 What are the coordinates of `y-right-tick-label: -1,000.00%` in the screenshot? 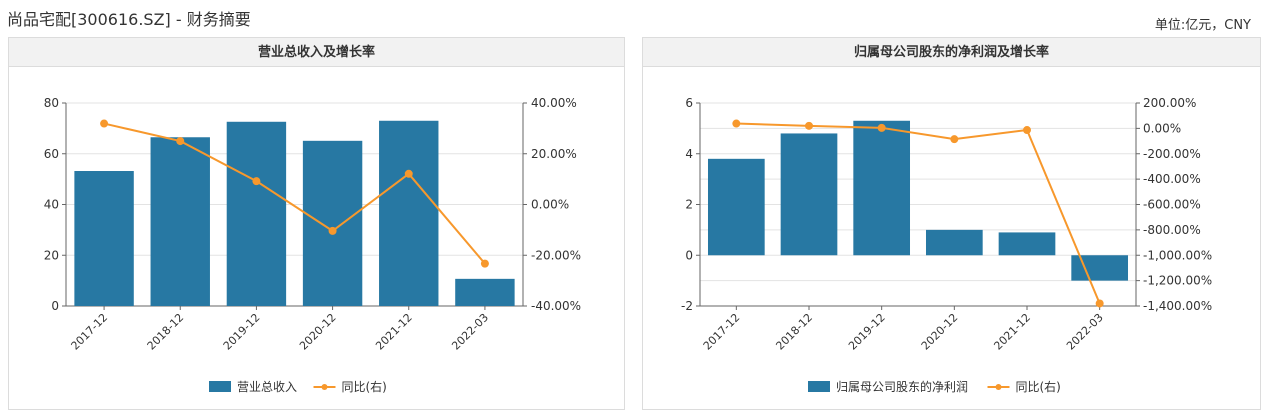 It's located at (1177, 255).